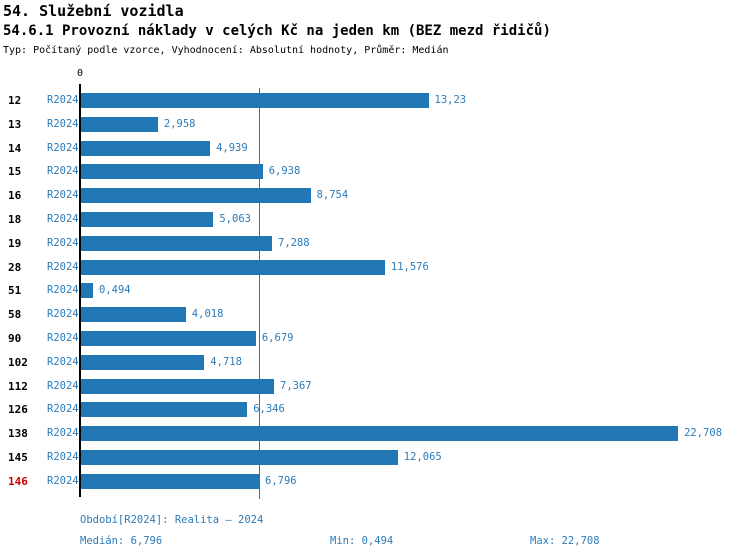 This screenshot has width=750, height=560. I want to click on bar-value-label: 6,679, so click(277, 338).